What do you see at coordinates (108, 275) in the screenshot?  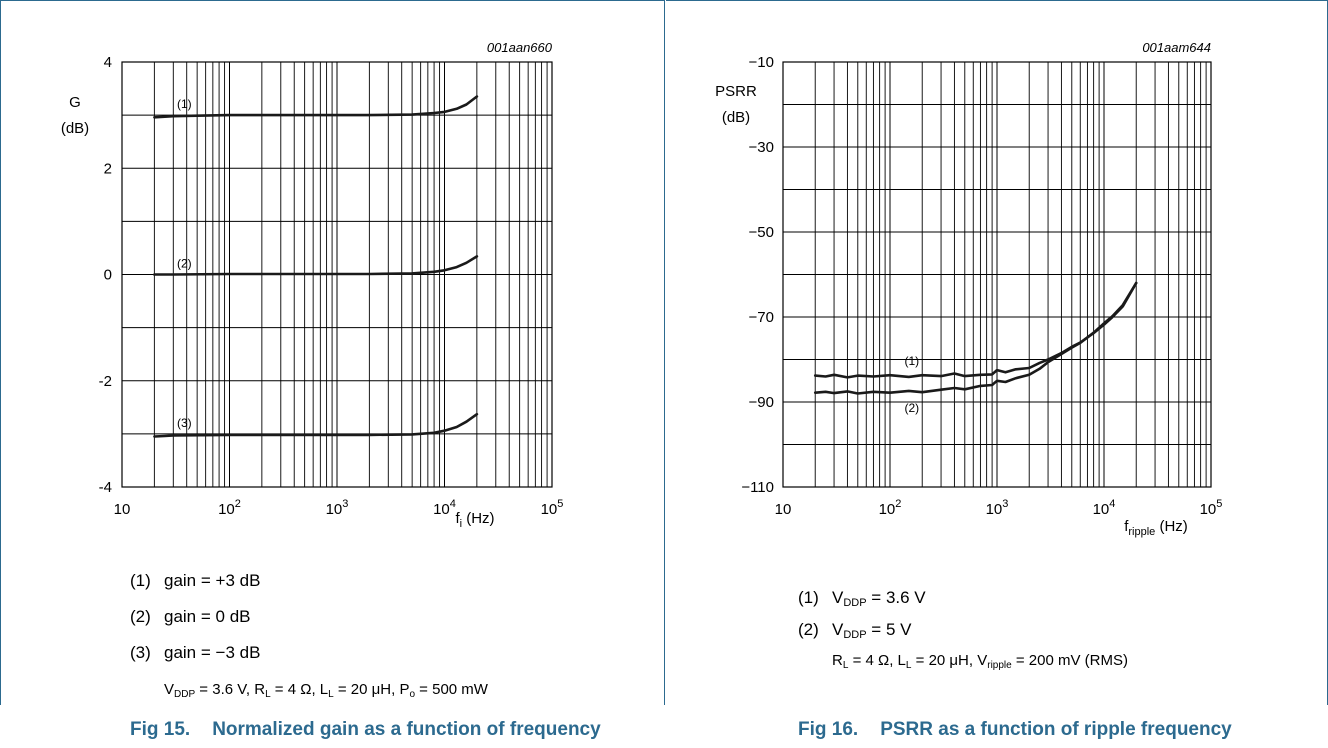 I see `y-tick-label: 0` at bounding box center [108, 275].